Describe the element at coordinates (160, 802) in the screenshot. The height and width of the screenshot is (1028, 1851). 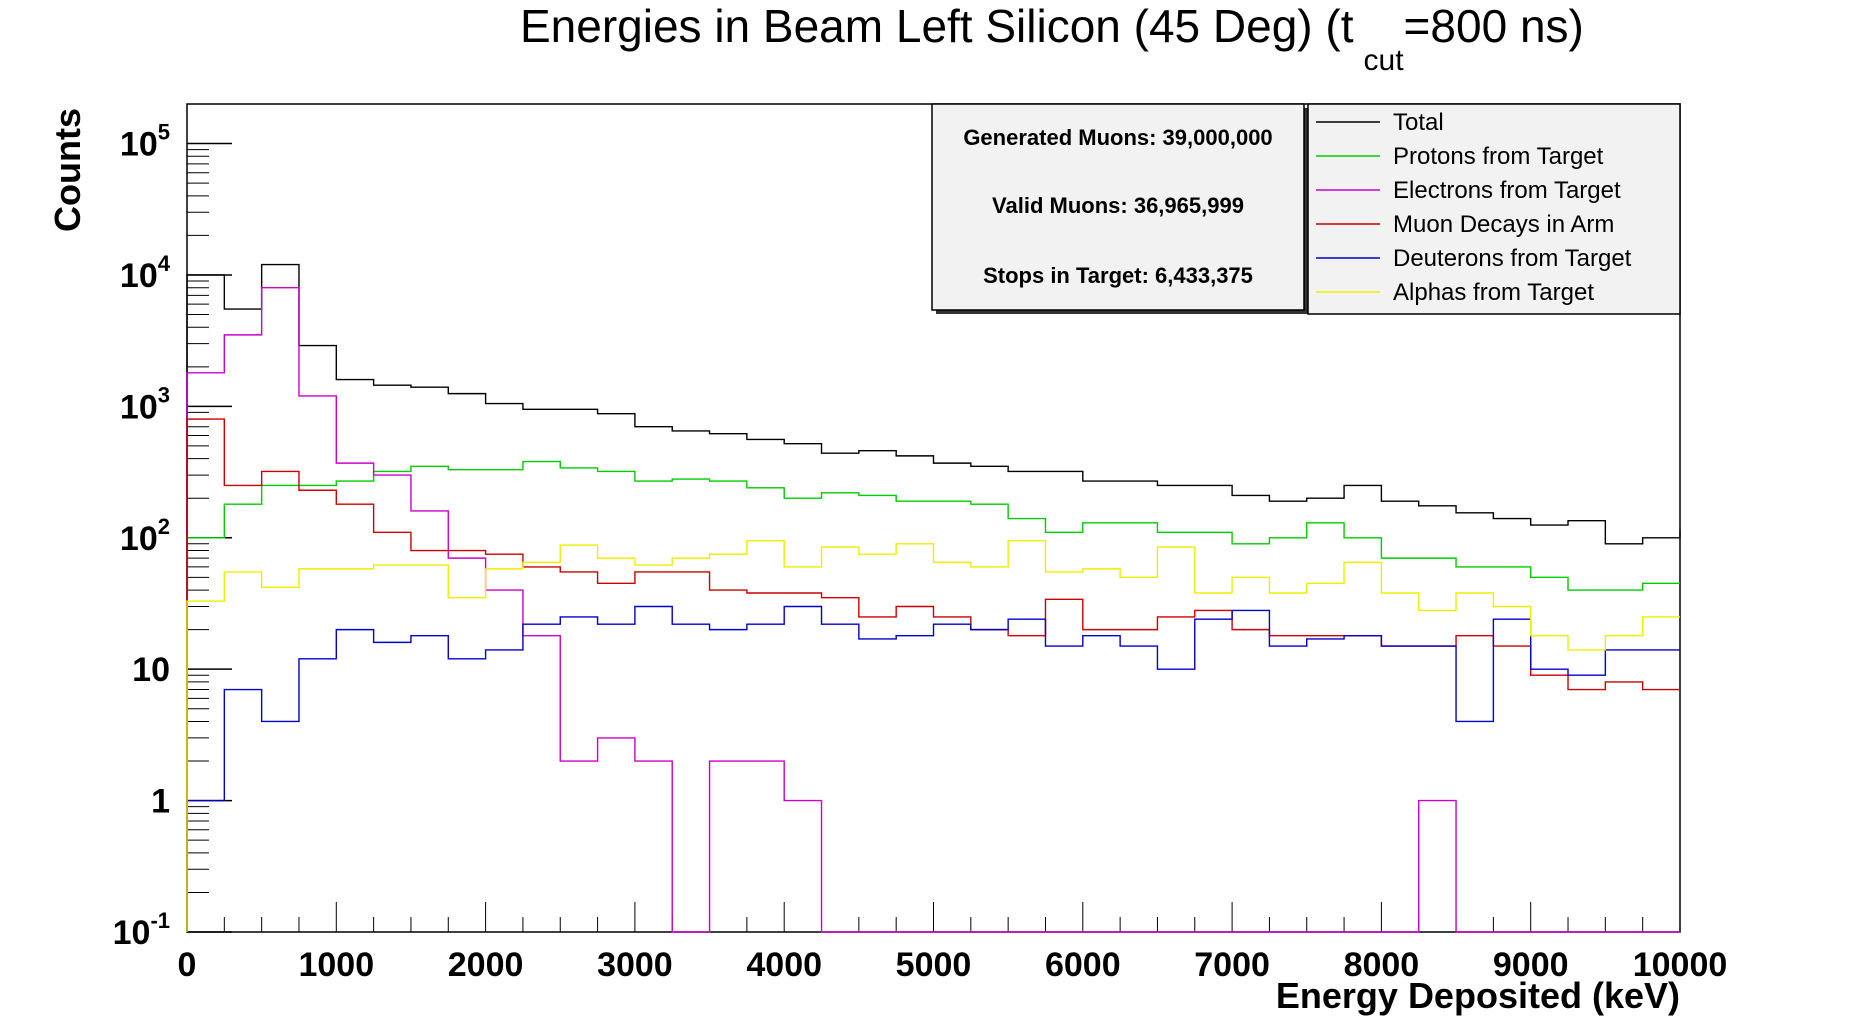
I see `y-tick-label: 1` at that location.